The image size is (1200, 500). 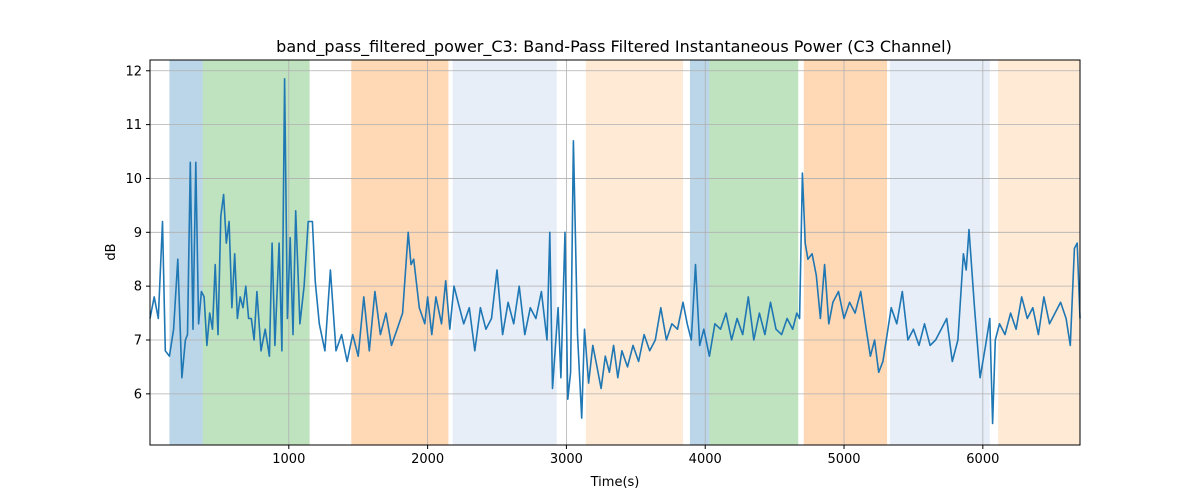 I want to click on y-tick-label: 9, so click(x=138, y=233).